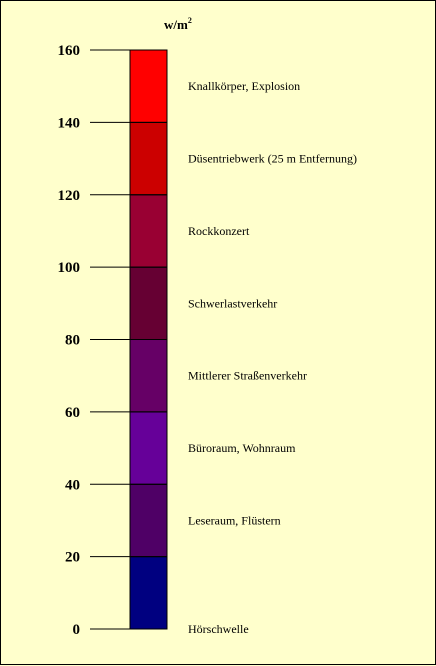 This screenshot has width=436, height=666. Describe the element at coordinates (69, 196) in the screenshot. I see `tick-label: 120` at that location.